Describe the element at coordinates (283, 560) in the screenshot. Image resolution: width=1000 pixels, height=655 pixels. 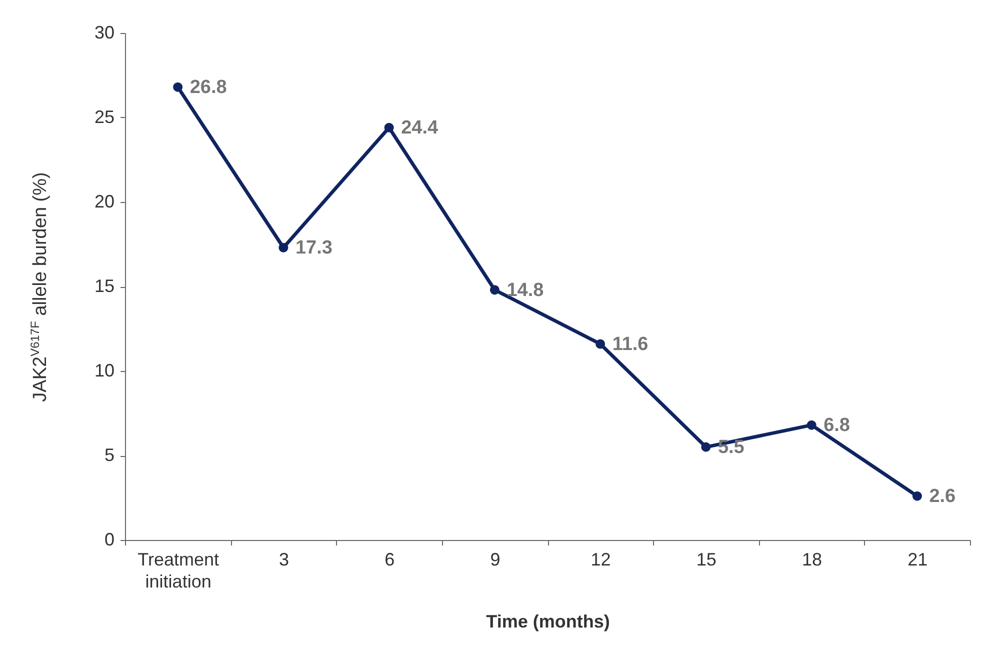
I see `x-tick-label: 3` at that location.